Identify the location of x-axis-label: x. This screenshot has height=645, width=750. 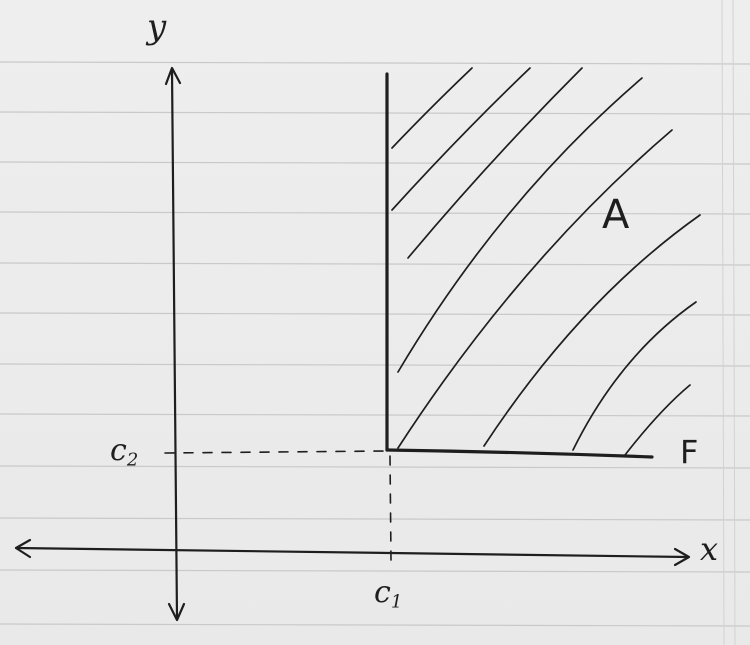
(709, 549).